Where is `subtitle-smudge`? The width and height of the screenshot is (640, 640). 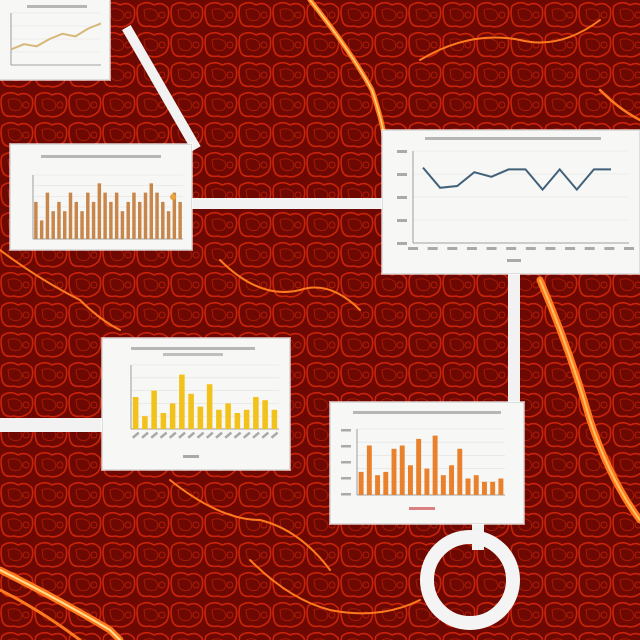
subtitle-smudge is located at coordinates (193, 354).